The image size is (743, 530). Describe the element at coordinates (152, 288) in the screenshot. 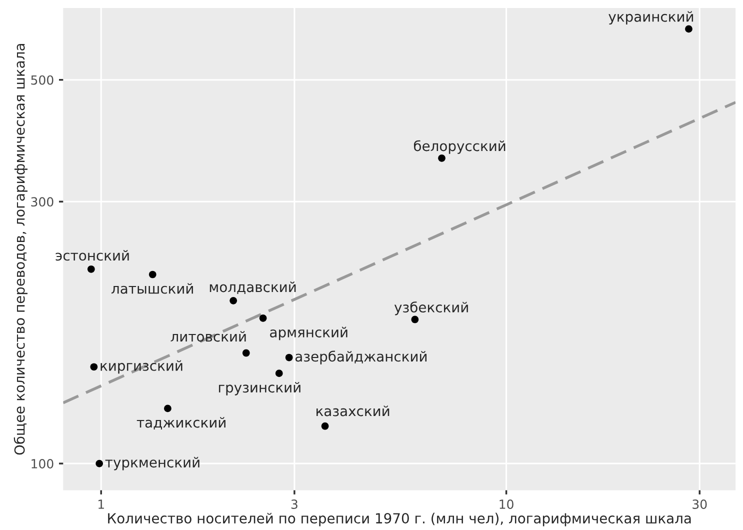

I see `annotation: латышский` at that location.